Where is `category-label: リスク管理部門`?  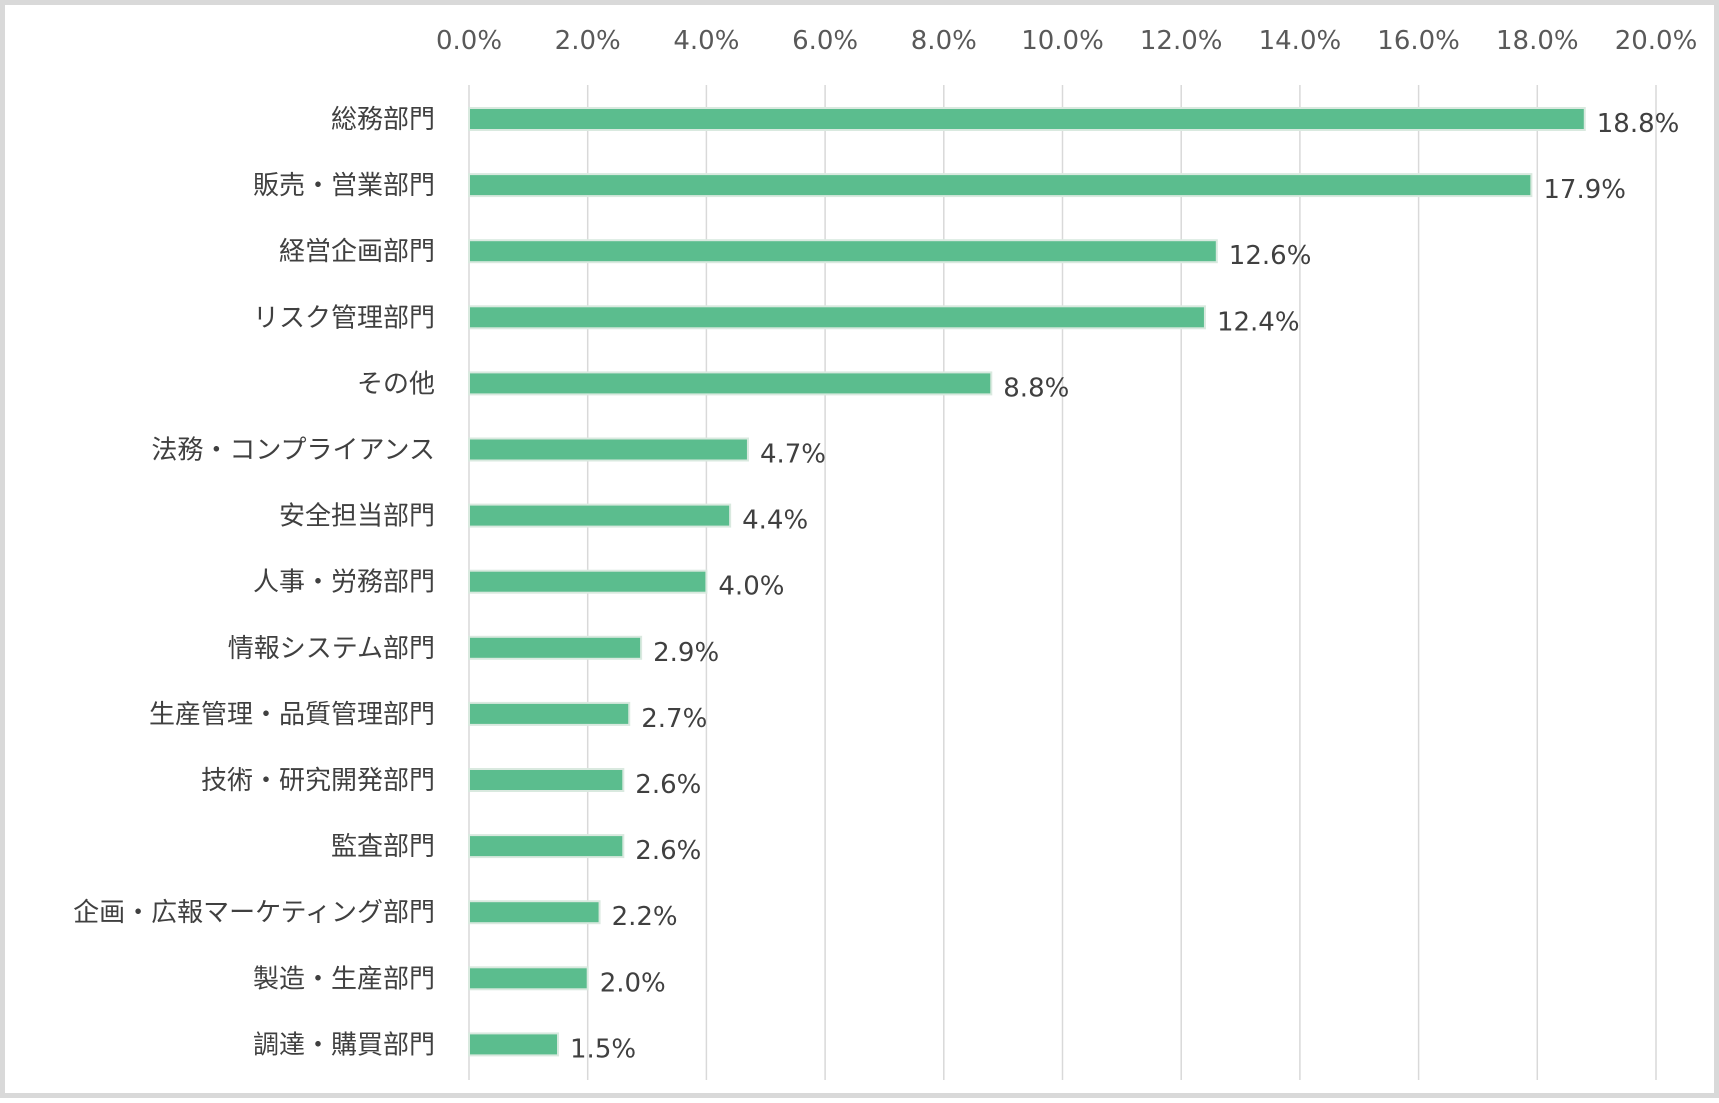
category-label: リスク管理部門 is located at coordinates (344, 318).